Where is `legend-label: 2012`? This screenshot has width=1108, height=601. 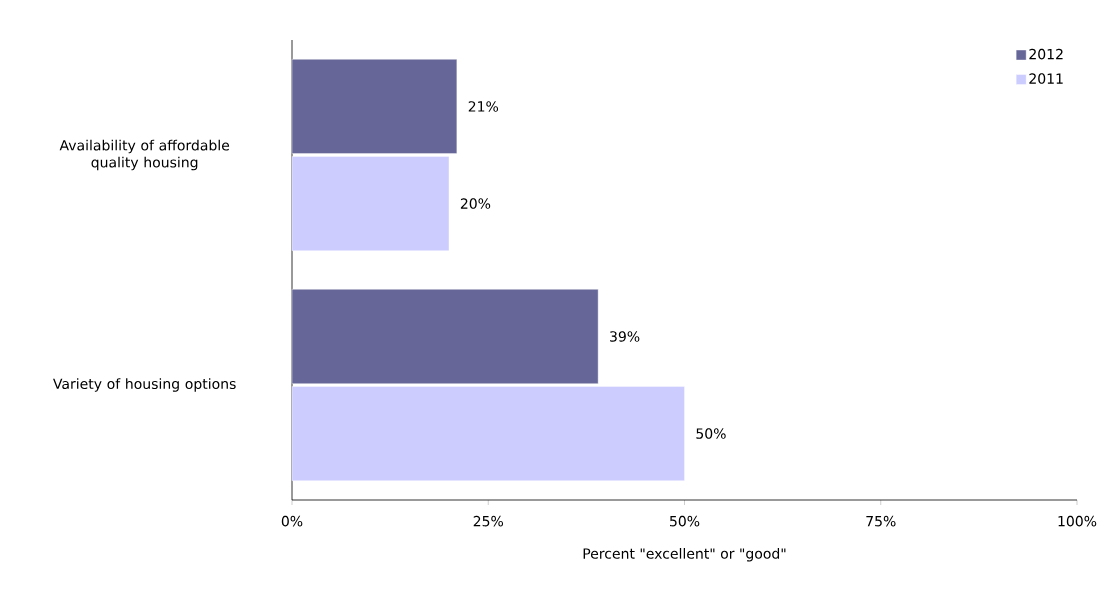
legend-label: 2012 is located at coordinates (1046, 54).